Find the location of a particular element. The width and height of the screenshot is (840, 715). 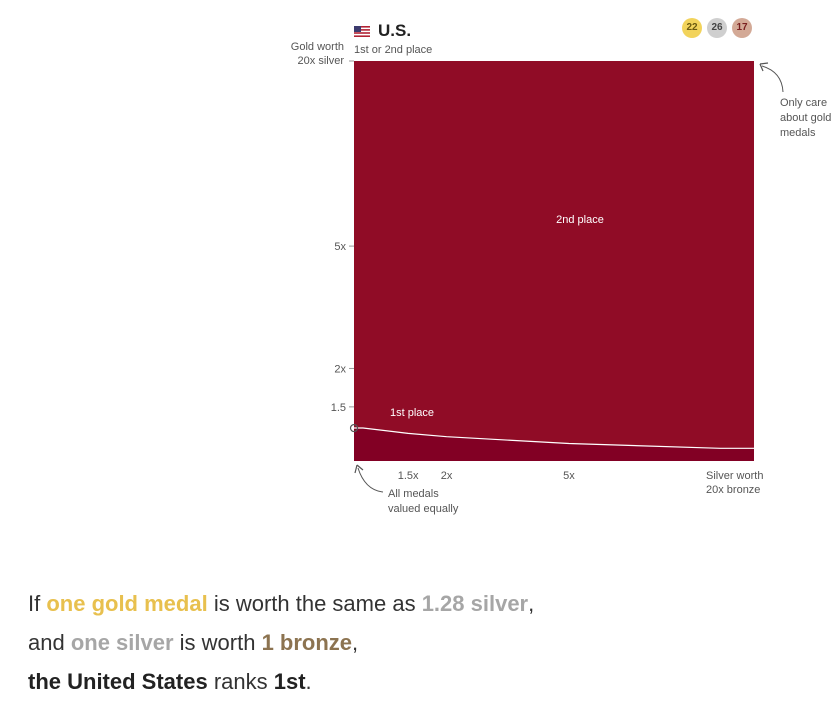

y-tick-label: 5x is located at coordinates (340, 247).